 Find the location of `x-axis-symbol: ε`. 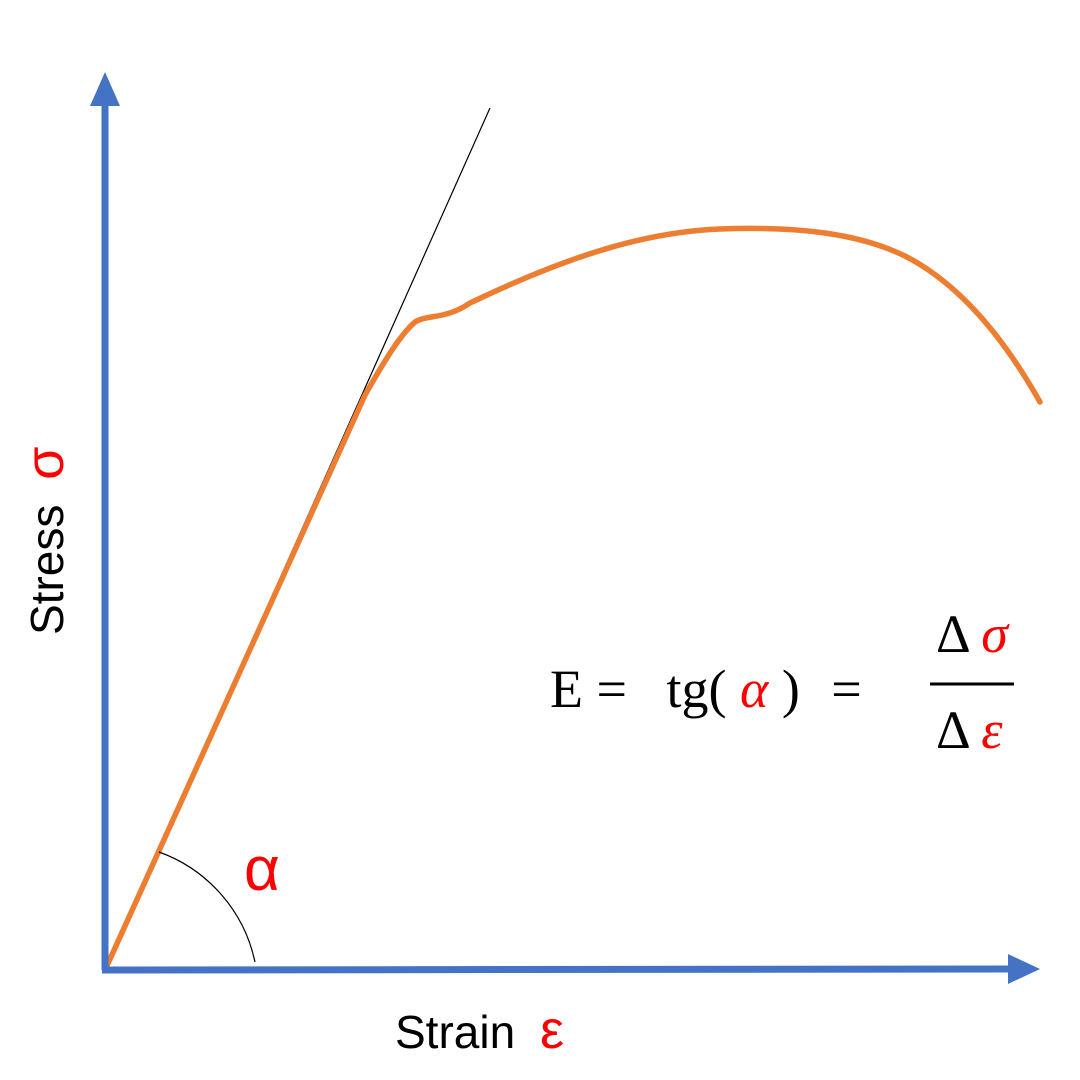

x-axis-symbol: ε is located at coordinates (552, 1030).